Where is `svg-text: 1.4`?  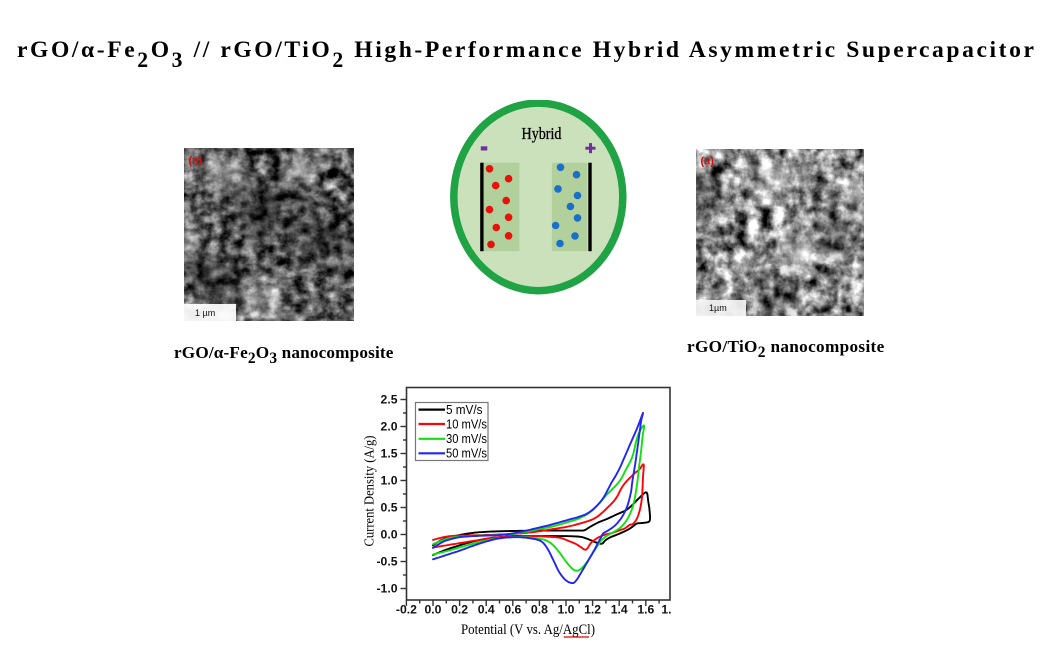 svg-text: 1.4 is located at coordinates (619, 610).